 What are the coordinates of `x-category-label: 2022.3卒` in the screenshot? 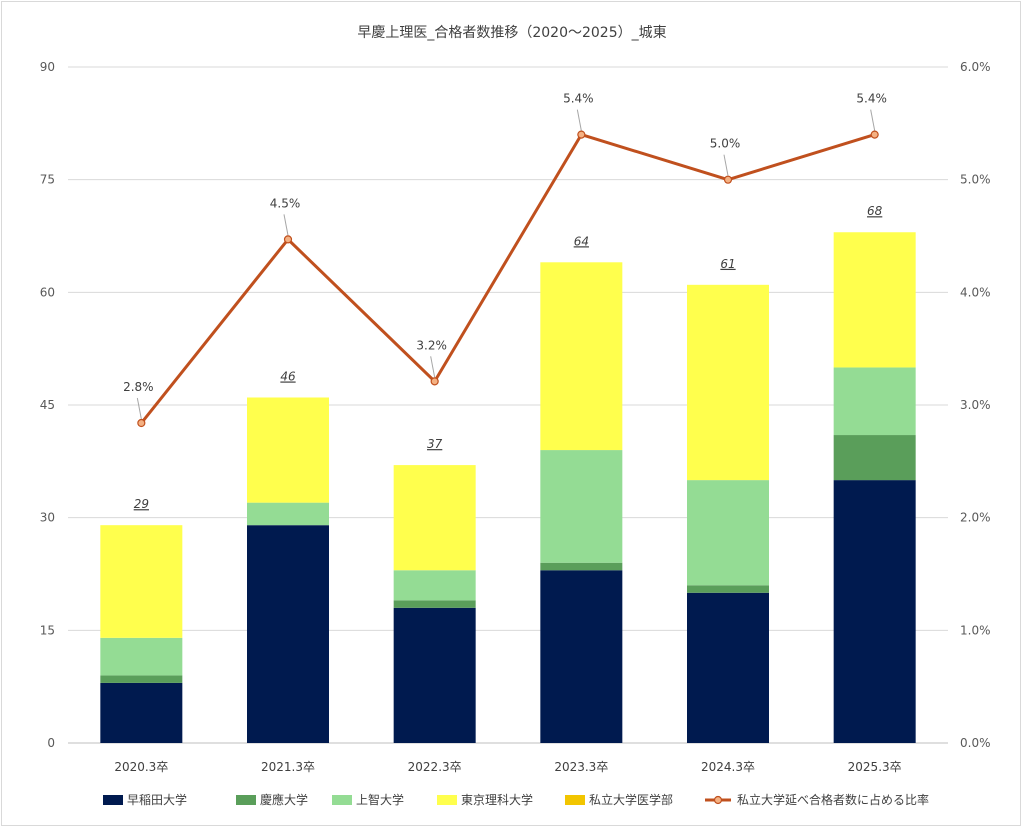 It's located at (435, 767).